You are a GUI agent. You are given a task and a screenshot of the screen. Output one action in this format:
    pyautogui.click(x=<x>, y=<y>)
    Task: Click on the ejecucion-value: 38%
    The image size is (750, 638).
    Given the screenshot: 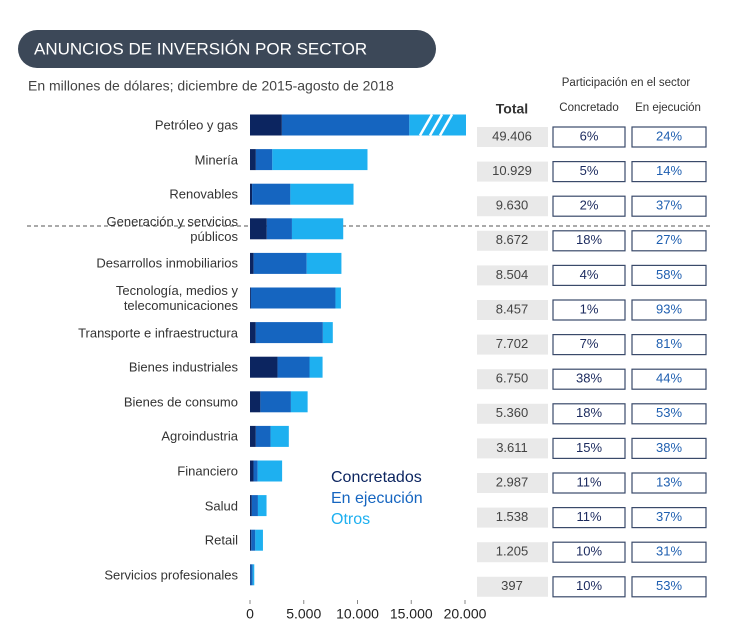 What is the action you would take?
    pyautogui.click(x=669, y=447)
    